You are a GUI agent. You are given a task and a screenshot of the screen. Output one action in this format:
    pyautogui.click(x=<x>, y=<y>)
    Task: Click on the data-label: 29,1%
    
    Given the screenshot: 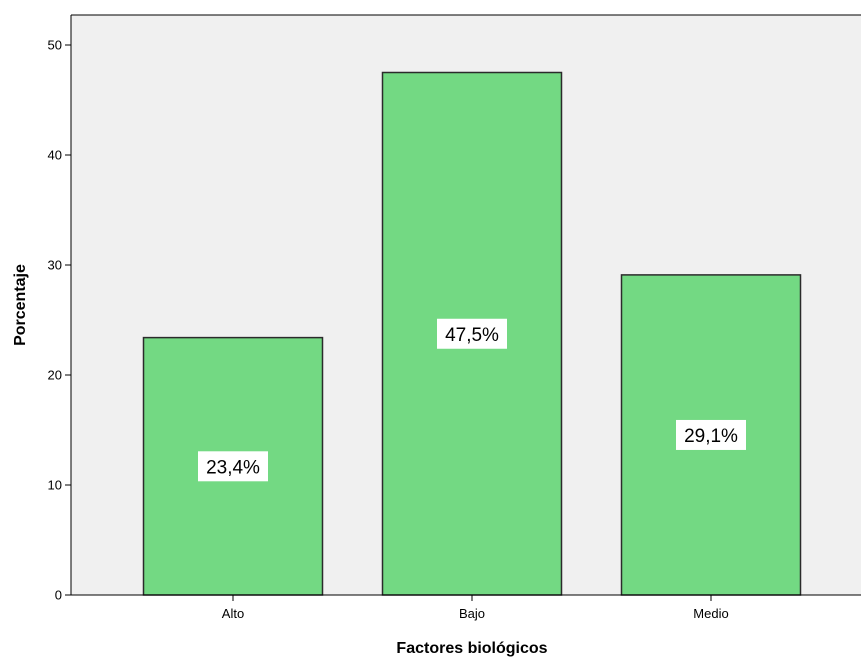 What is the action you would take?
    pyautogui.click(x=711, y=436)
    